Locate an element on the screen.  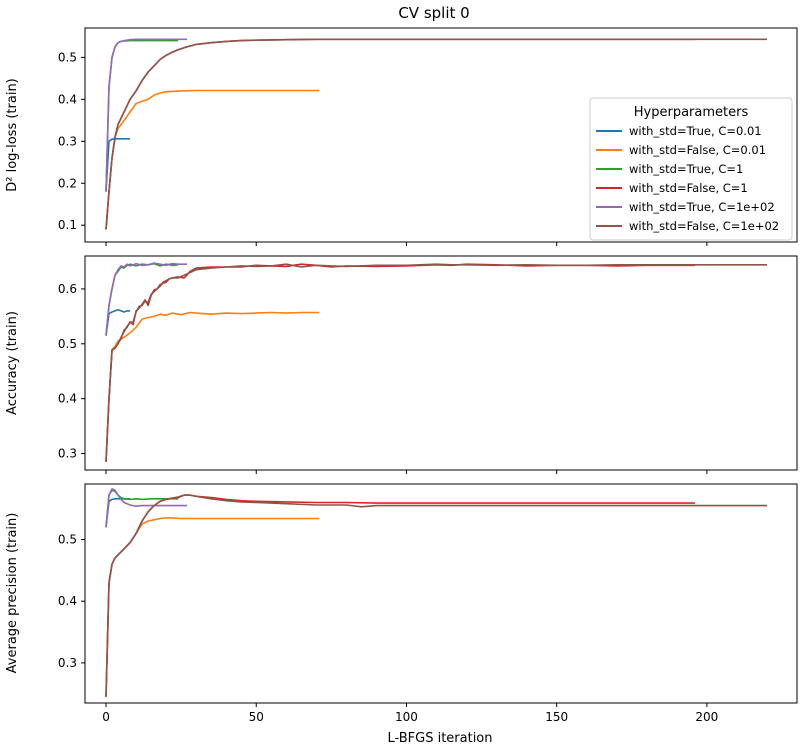
legend-frame is located at coordinates (691, 169).